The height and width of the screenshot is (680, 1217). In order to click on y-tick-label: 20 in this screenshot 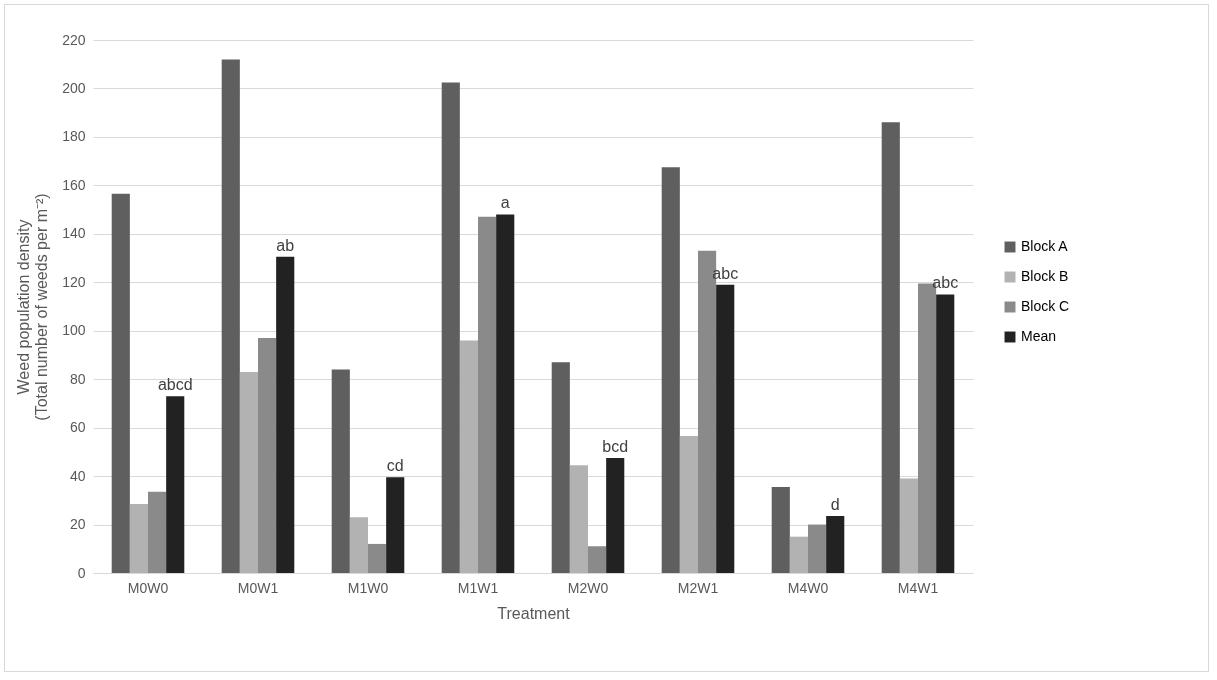, I will do `click(77, 524)`.